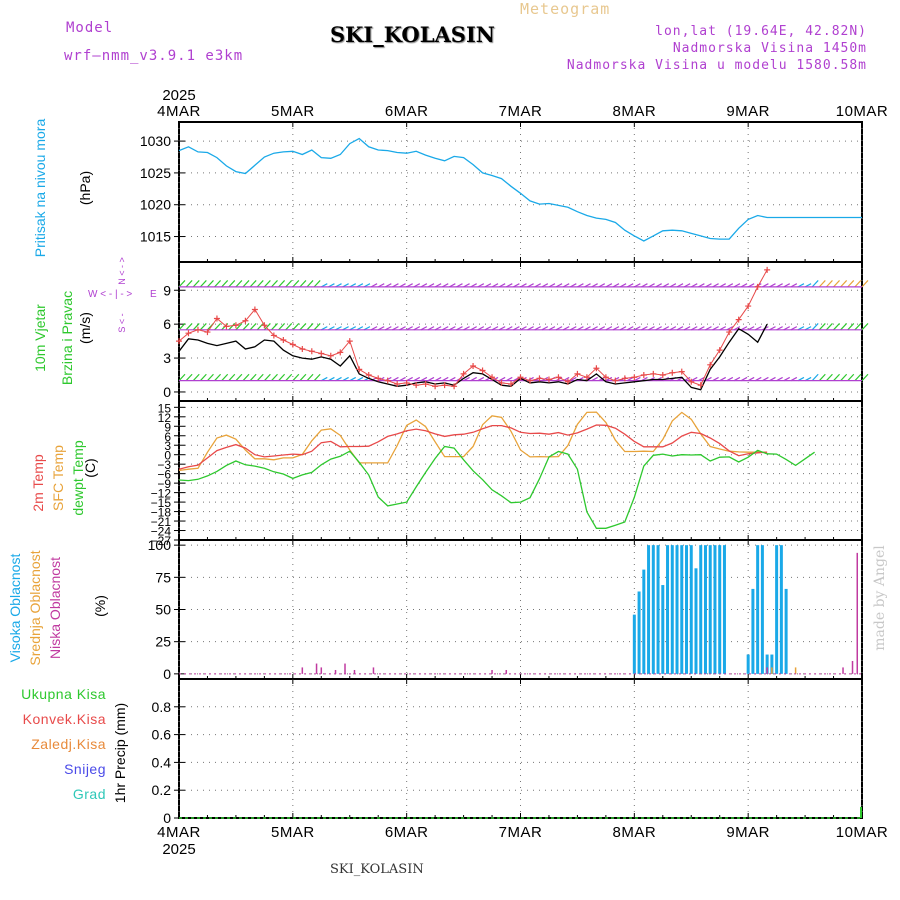 This screenshot has width=900, height=900. Describe the element at coordinates (163, 577) in the screenshot. I see `y-tick-label: 75` at that location.